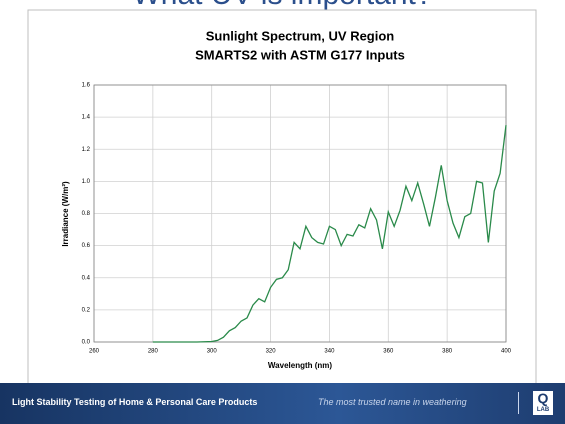 This screenshot has height=424, width=565. I want to click on y-tick-label: 0.8, so click(86, 214).